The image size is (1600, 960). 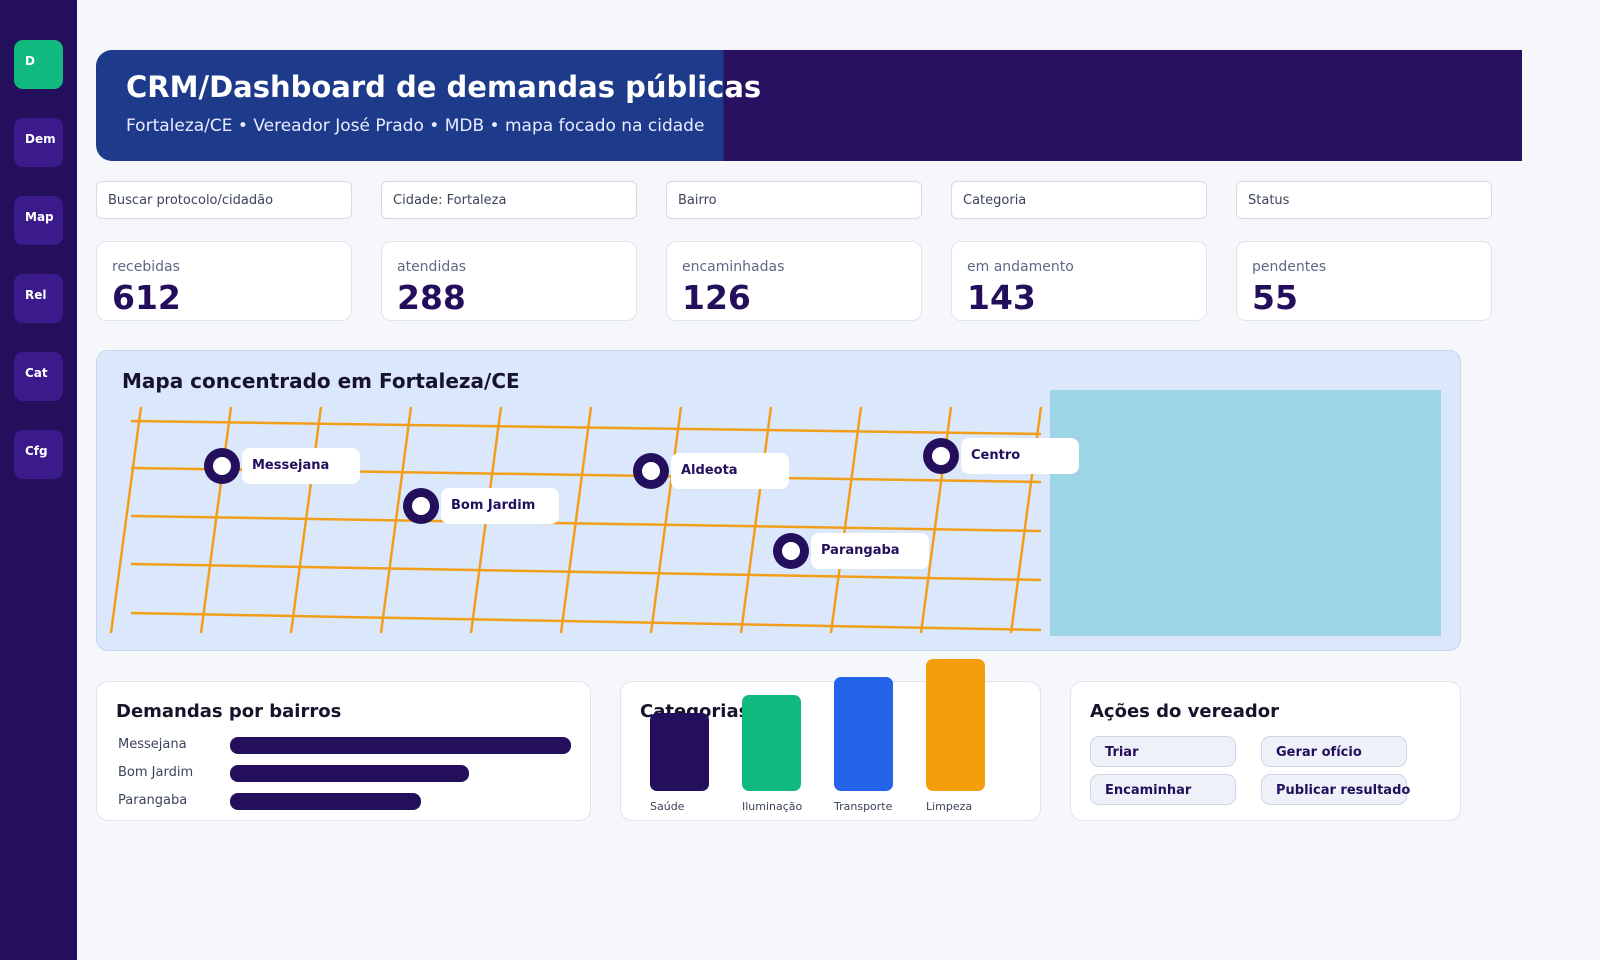 I want to click on kpi-card-recebidas: recebidas 612, so click(x=224, y=281).